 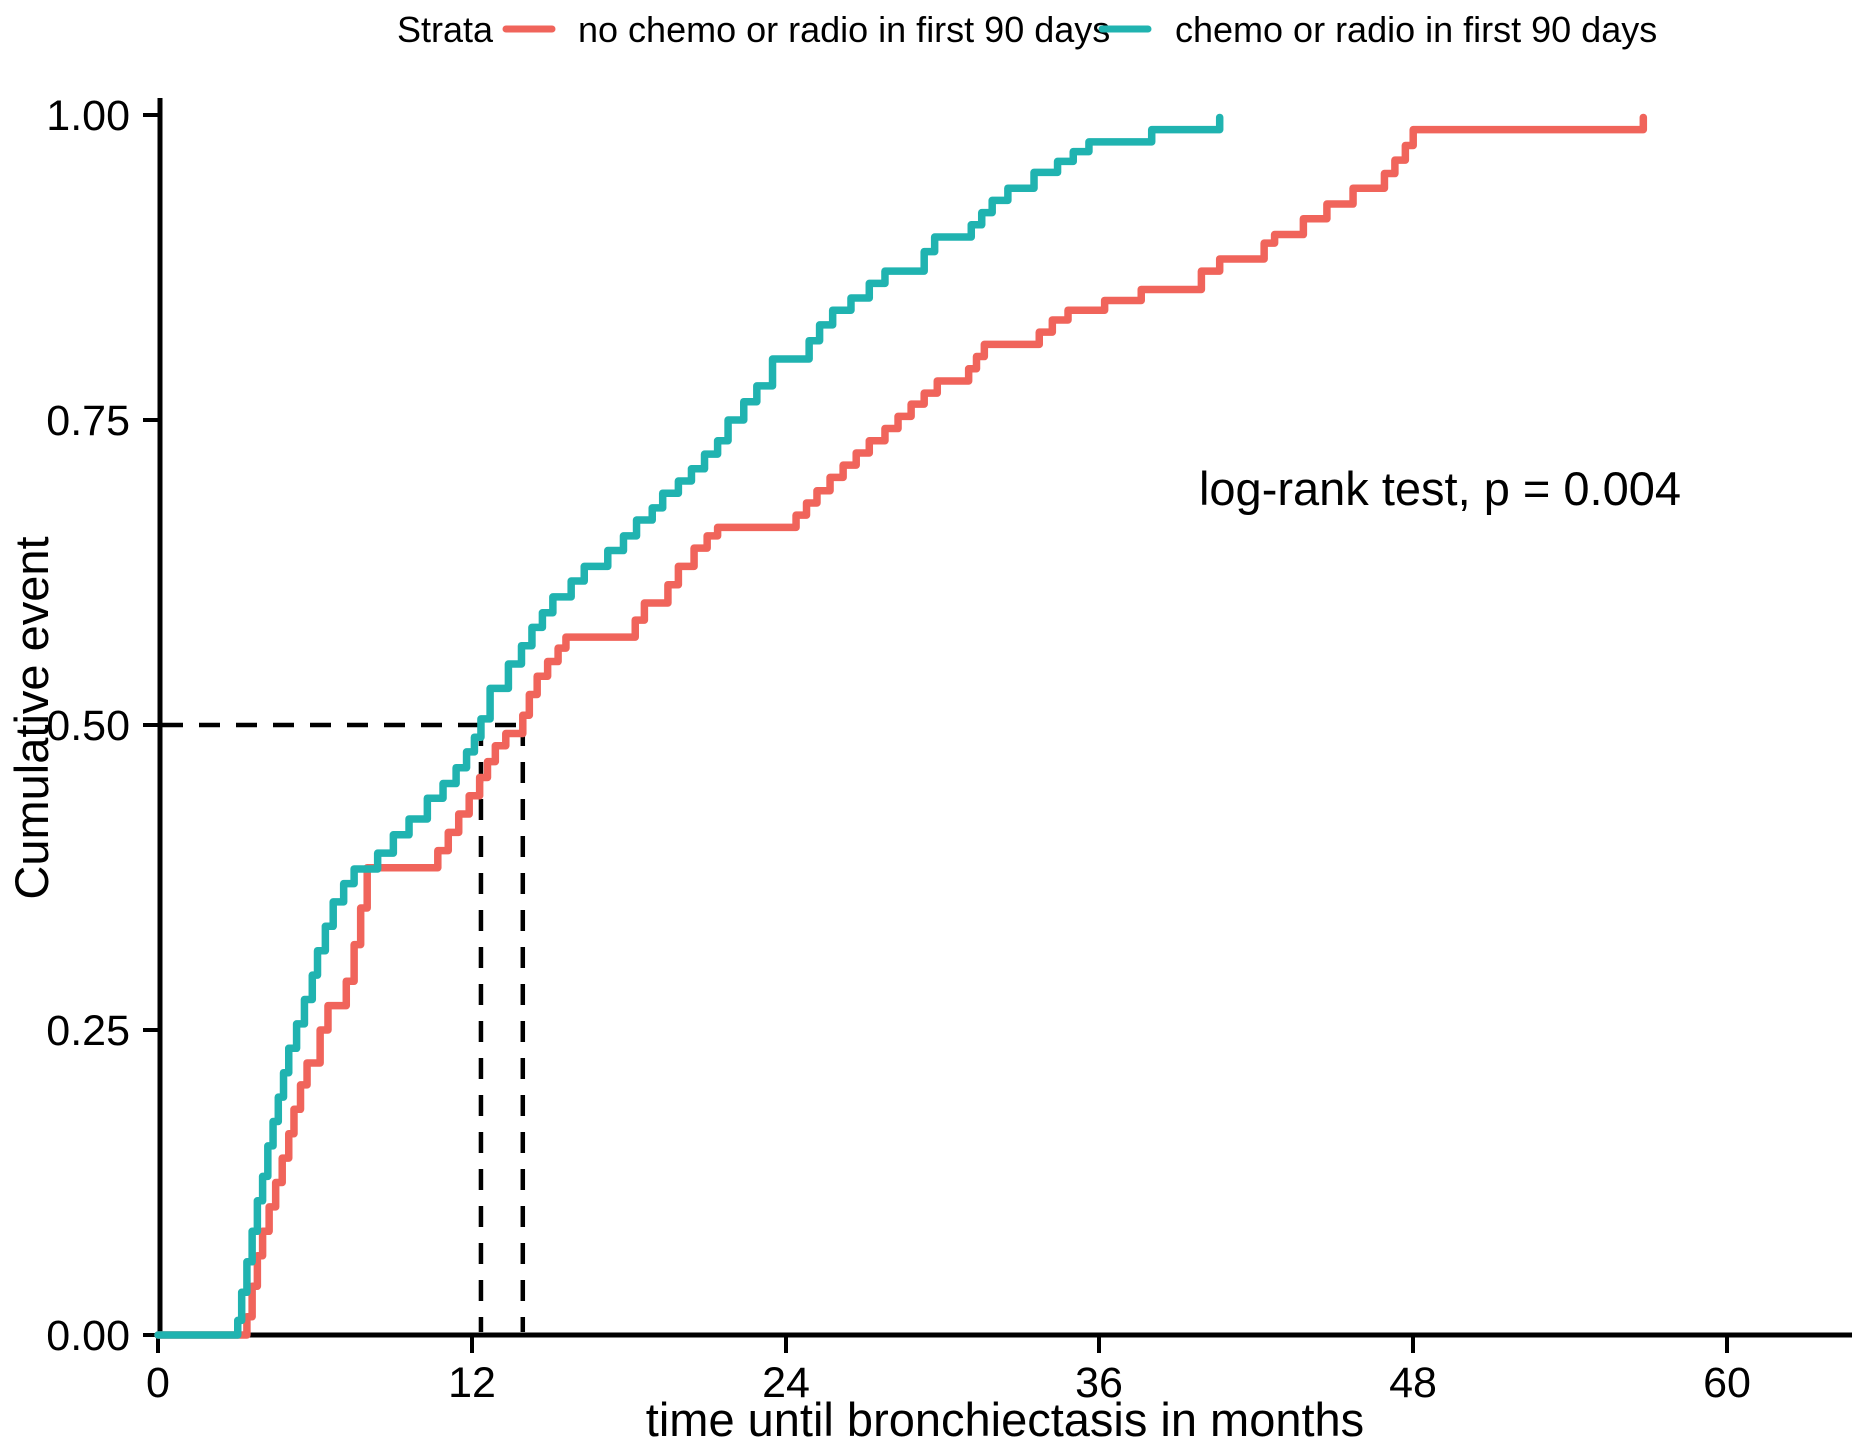 What do you see at coordinates (31, 717) in the screenshot?
I see `y-axis-title: Cumulative event` at bounding box center [31, 717].